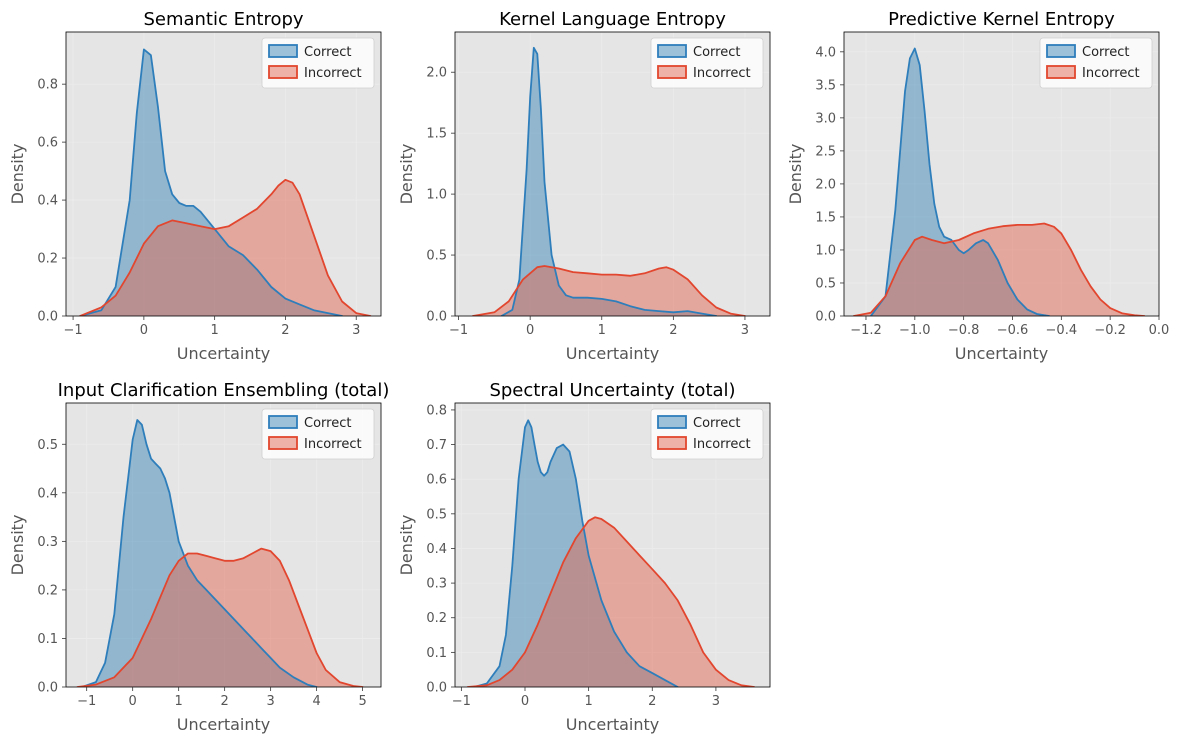 The image size is (1179, 743). What do you see at coordinates (825, 151) in the screenshot?
I see `y-tick-label: 2.5` at bounding box center [825, 151].